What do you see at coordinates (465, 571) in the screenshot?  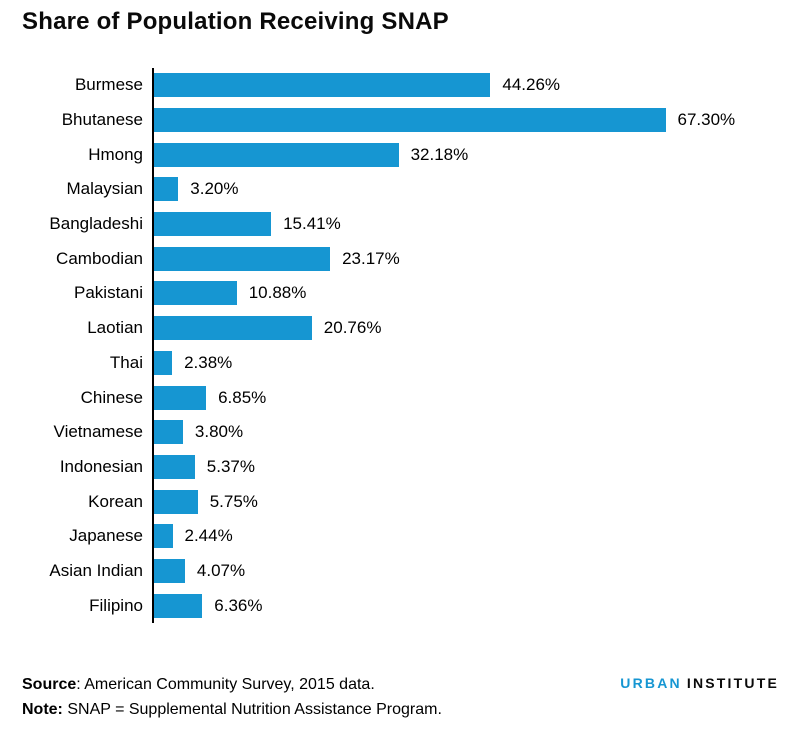 I see `bar-cell: 4.07%` at bounding box center [465, 571].